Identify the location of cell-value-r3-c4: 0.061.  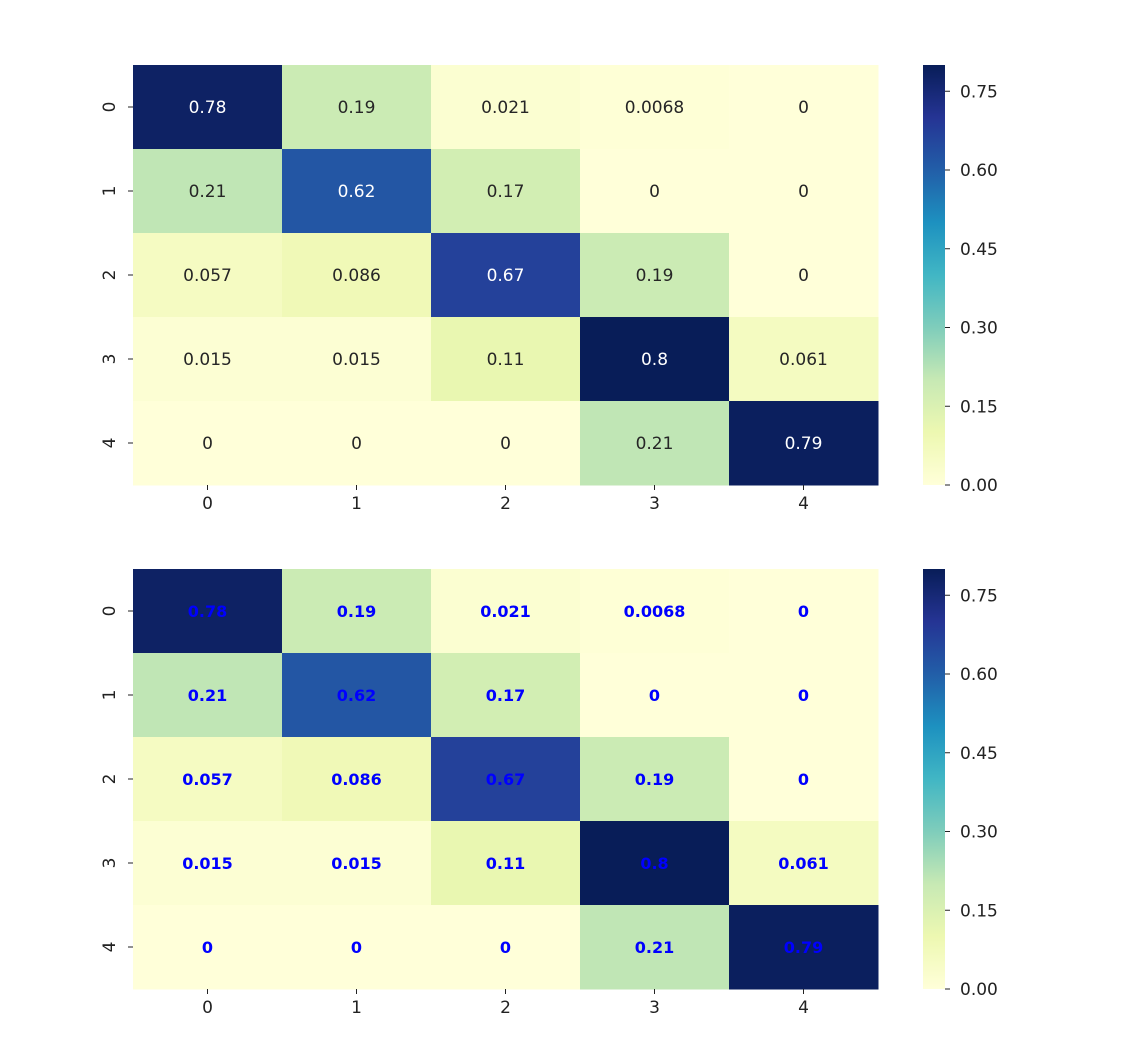
(803, 360).